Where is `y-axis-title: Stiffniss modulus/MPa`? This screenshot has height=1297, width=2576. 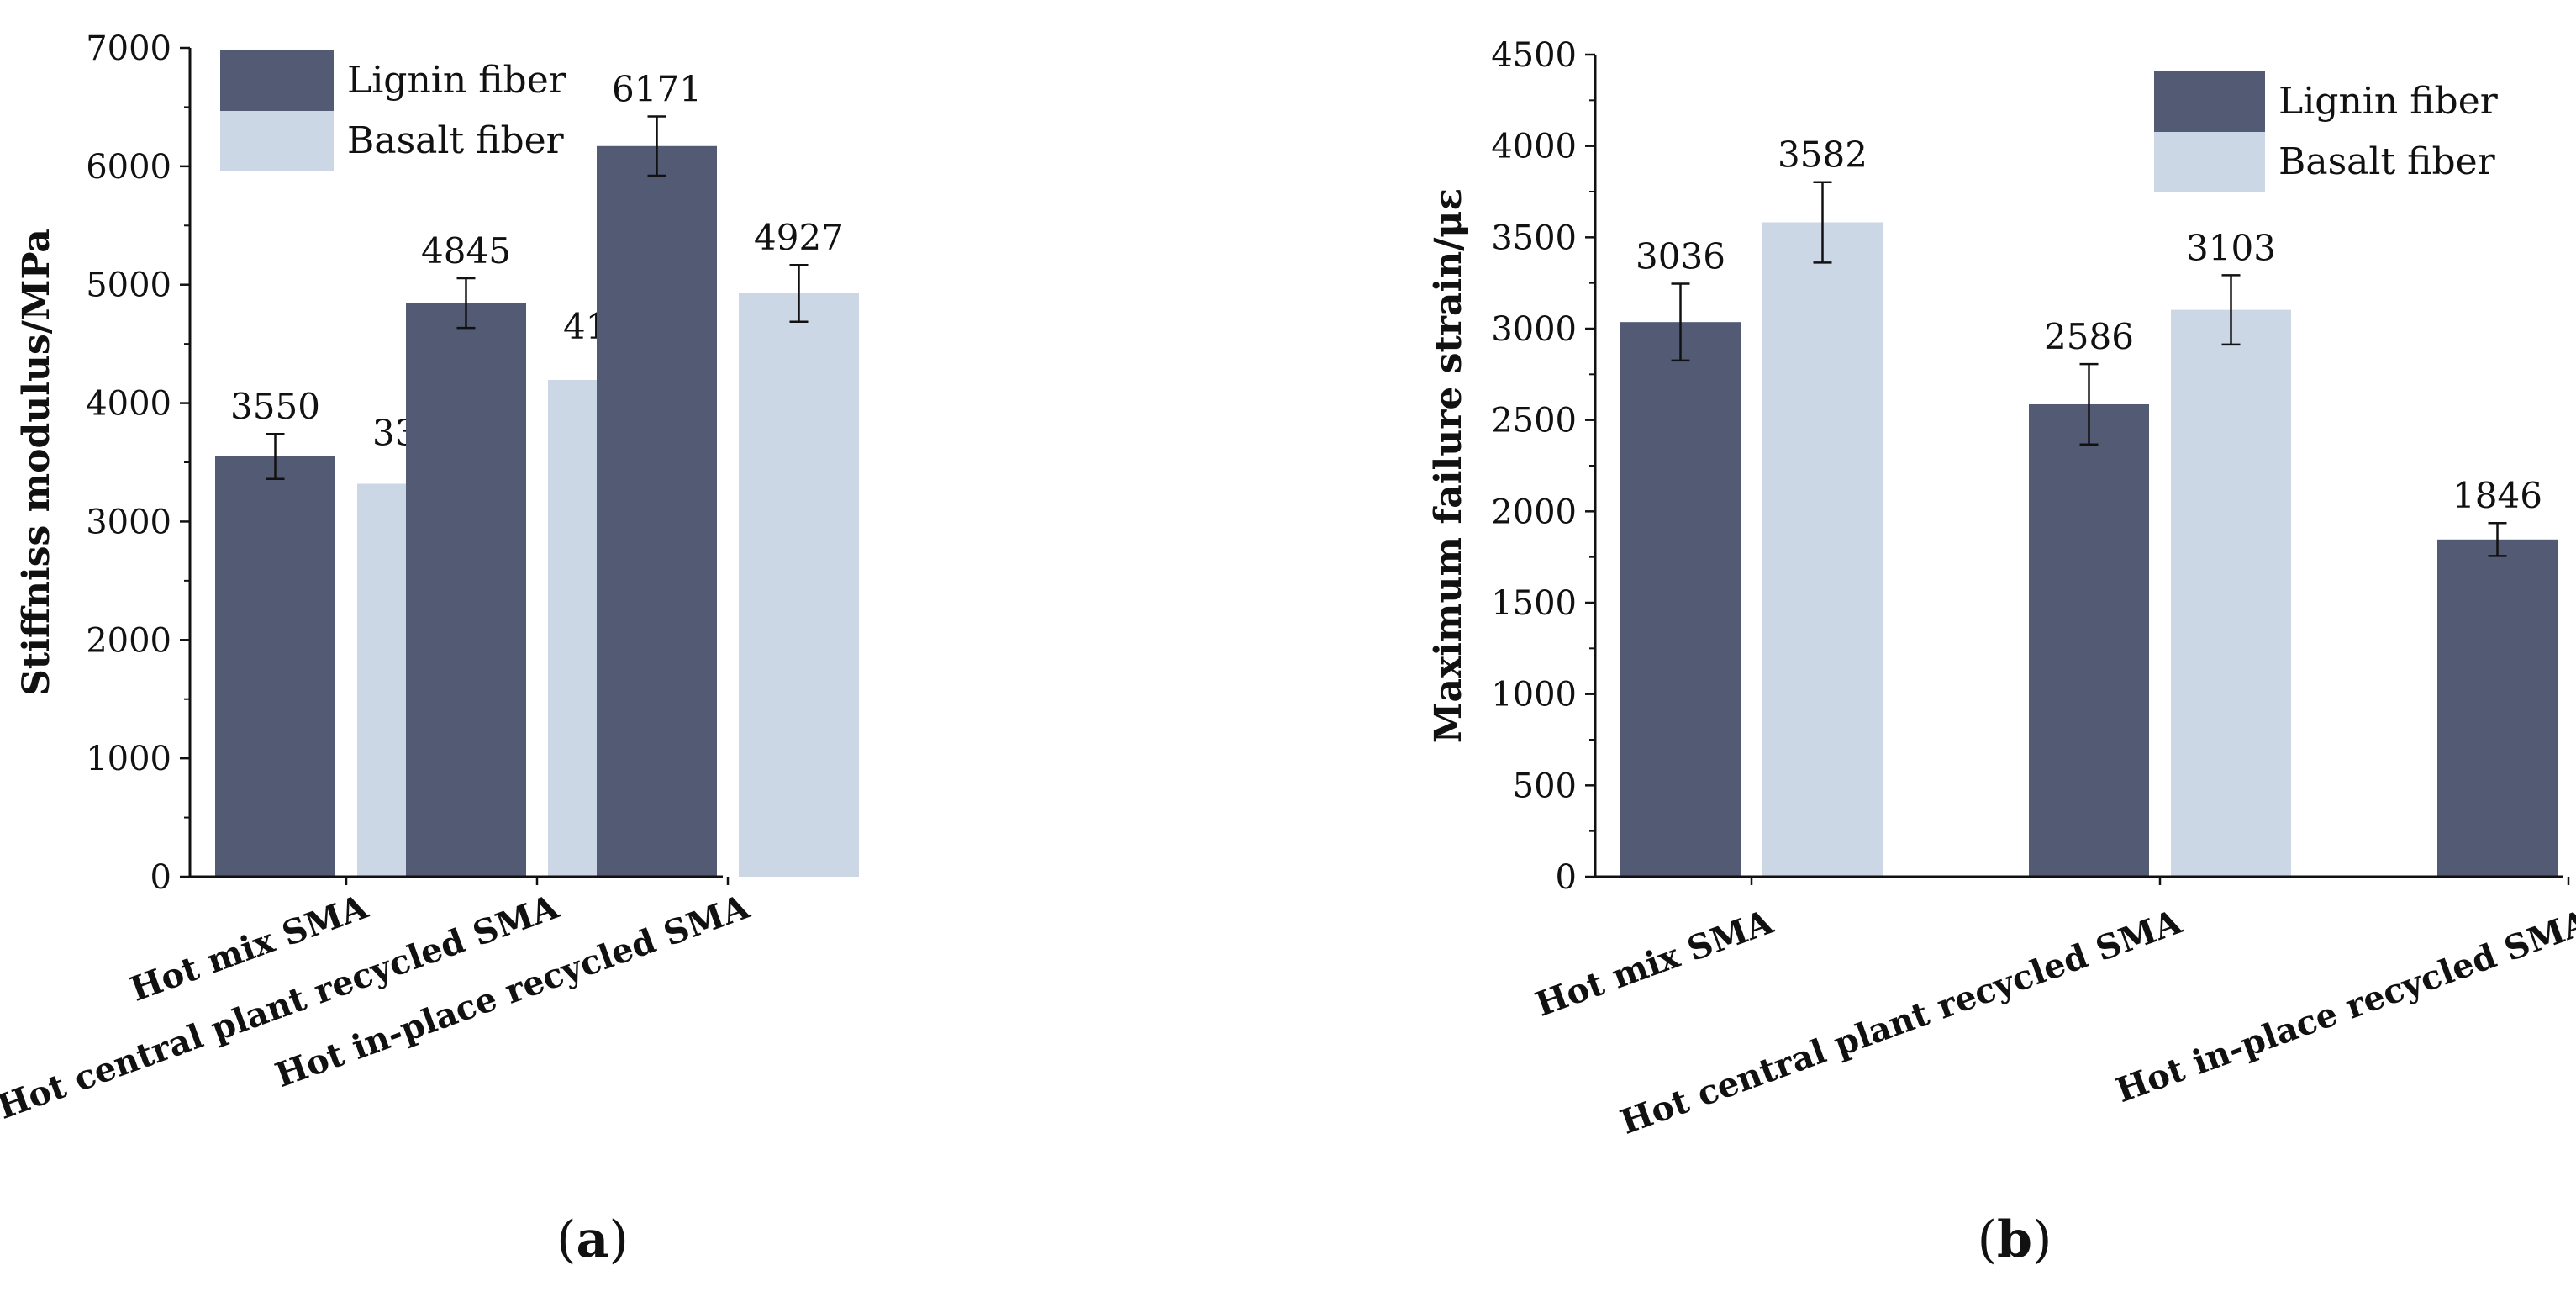
y-axis-title: Stiffniss modulus/MPa is located at coordinates (36, 463).